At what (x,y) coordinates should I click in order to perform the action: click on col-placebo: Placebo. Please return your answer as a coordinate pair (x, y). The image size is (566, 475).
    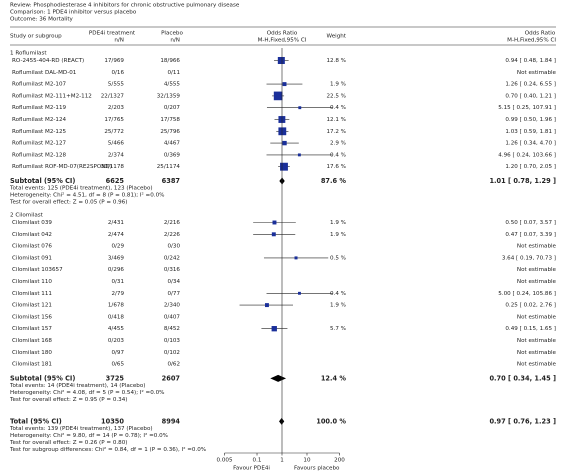
    Looking at the image, I should click on (172, 34).